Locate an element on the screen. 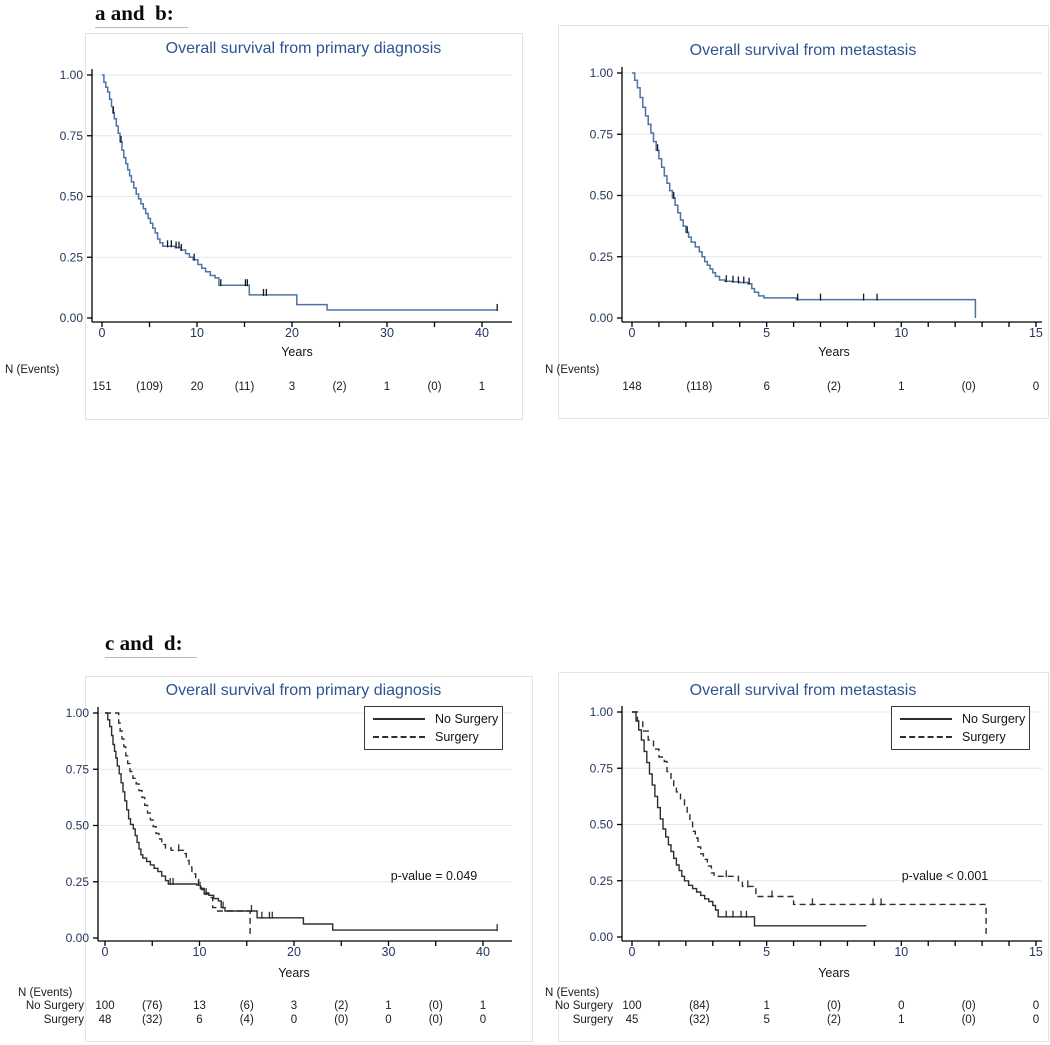 This screenshot has width=1050, height=1045. at-risk-value: 5 is located at coordinates (766, 1020).